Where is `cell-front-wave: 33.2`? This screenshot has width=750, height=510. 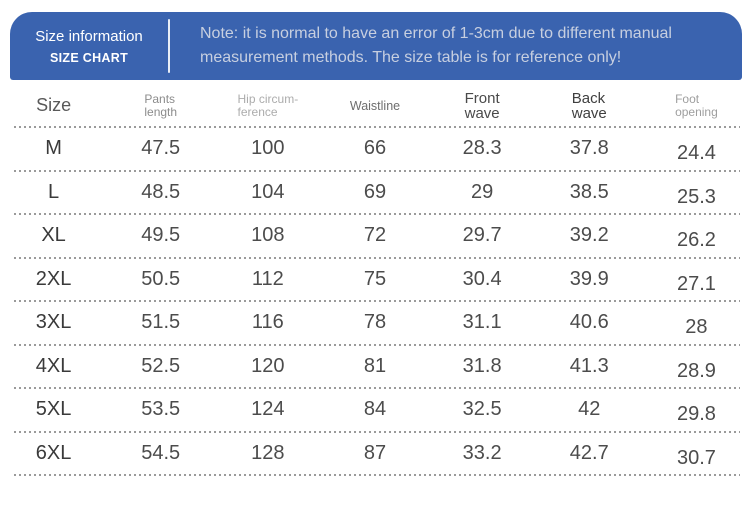 cell-front-wave: 33.2 is located at coordinates (482, 452).